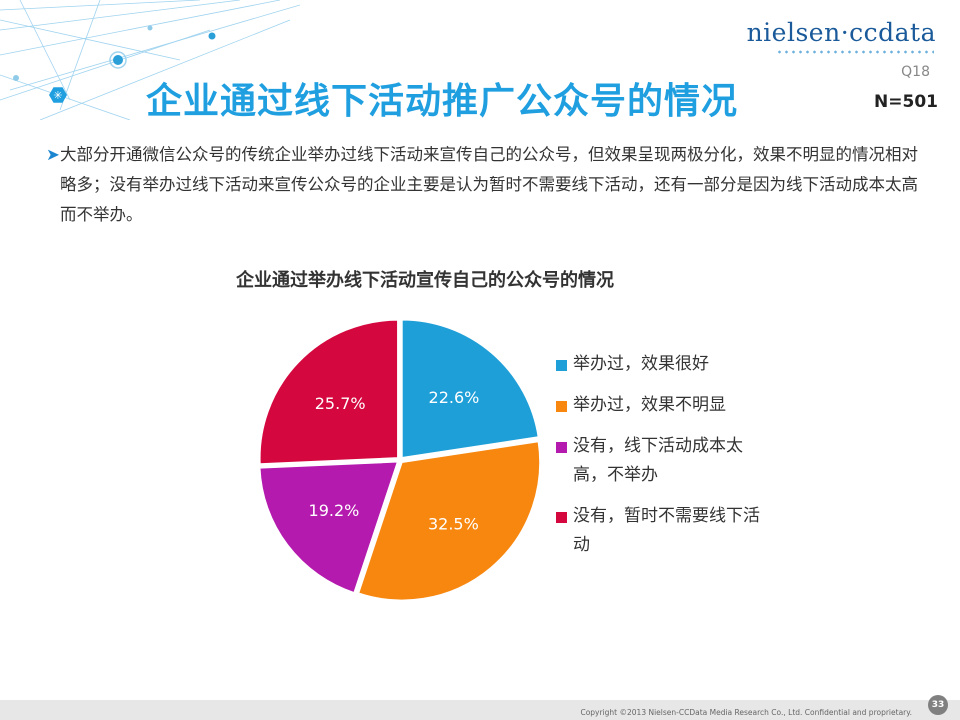 The image size is (960, 720). I want to click on page-number-badge: 33, so click(938, 705).